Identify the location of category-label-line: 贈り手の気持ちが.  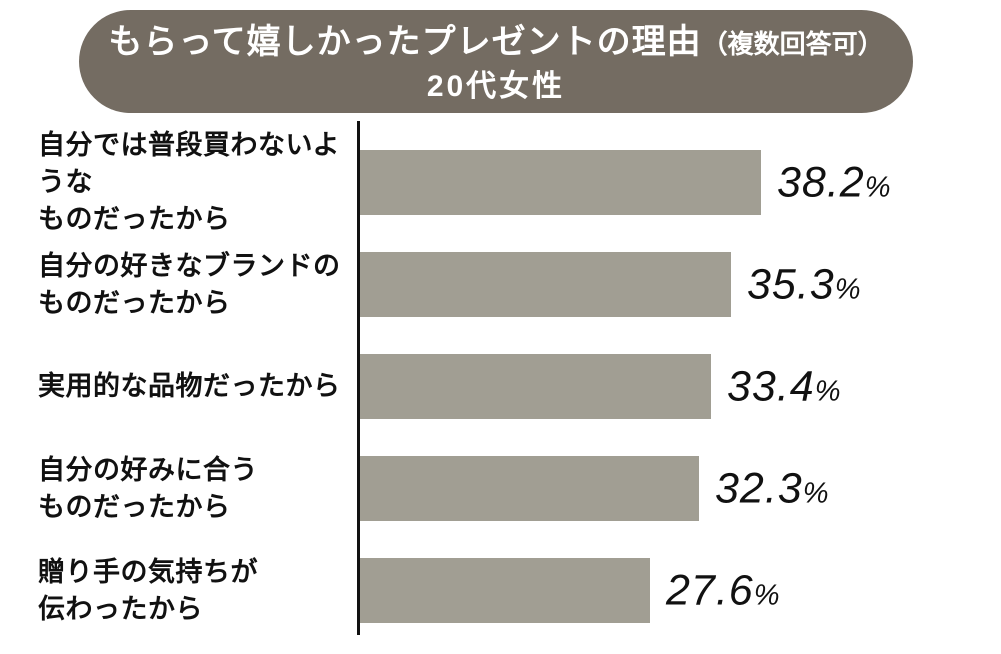
(148, 571).